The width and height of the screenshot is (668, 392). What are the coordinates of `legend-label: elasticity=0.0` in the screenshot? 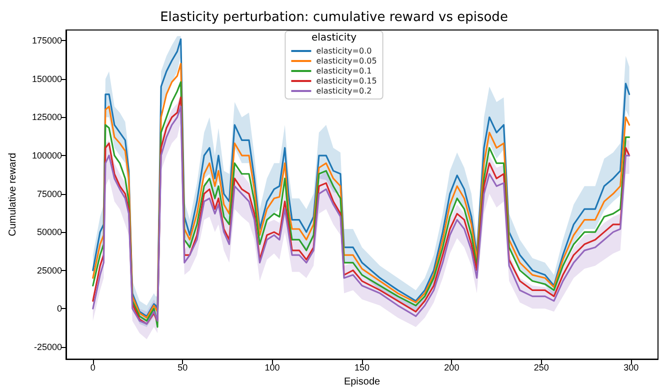 It's located at (344, 51).